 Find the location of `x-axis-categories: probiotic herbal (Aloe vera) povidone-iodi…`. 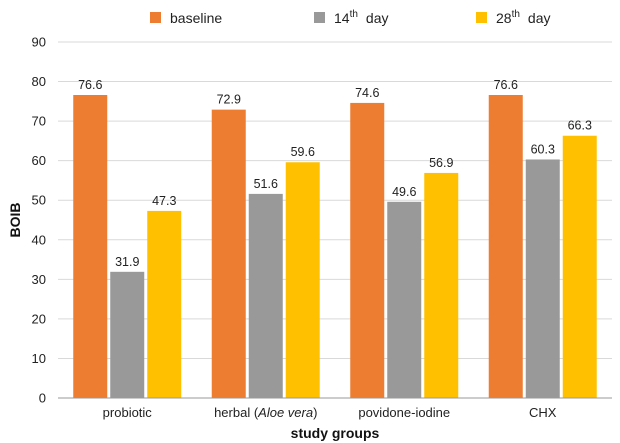

x-axis-categories: probiotic herbal (Aloe vera) povidone-iodi… is located at coordinates (330, 412).